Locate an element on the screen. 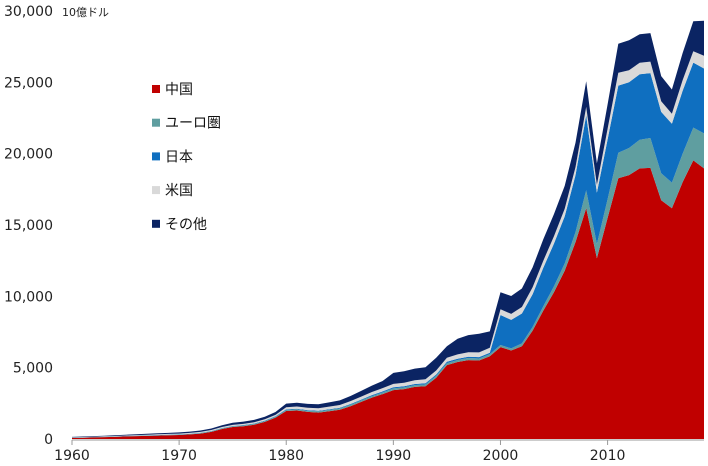 The height and width of the screenshot is (466, 708). legend-label: 米国 is located at coordinates (179, 191).